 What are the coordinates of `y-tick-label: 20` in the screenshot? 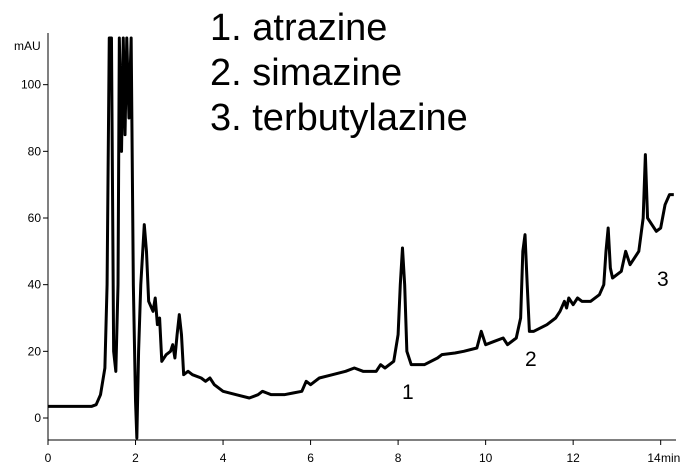 It's located at (35, 351).